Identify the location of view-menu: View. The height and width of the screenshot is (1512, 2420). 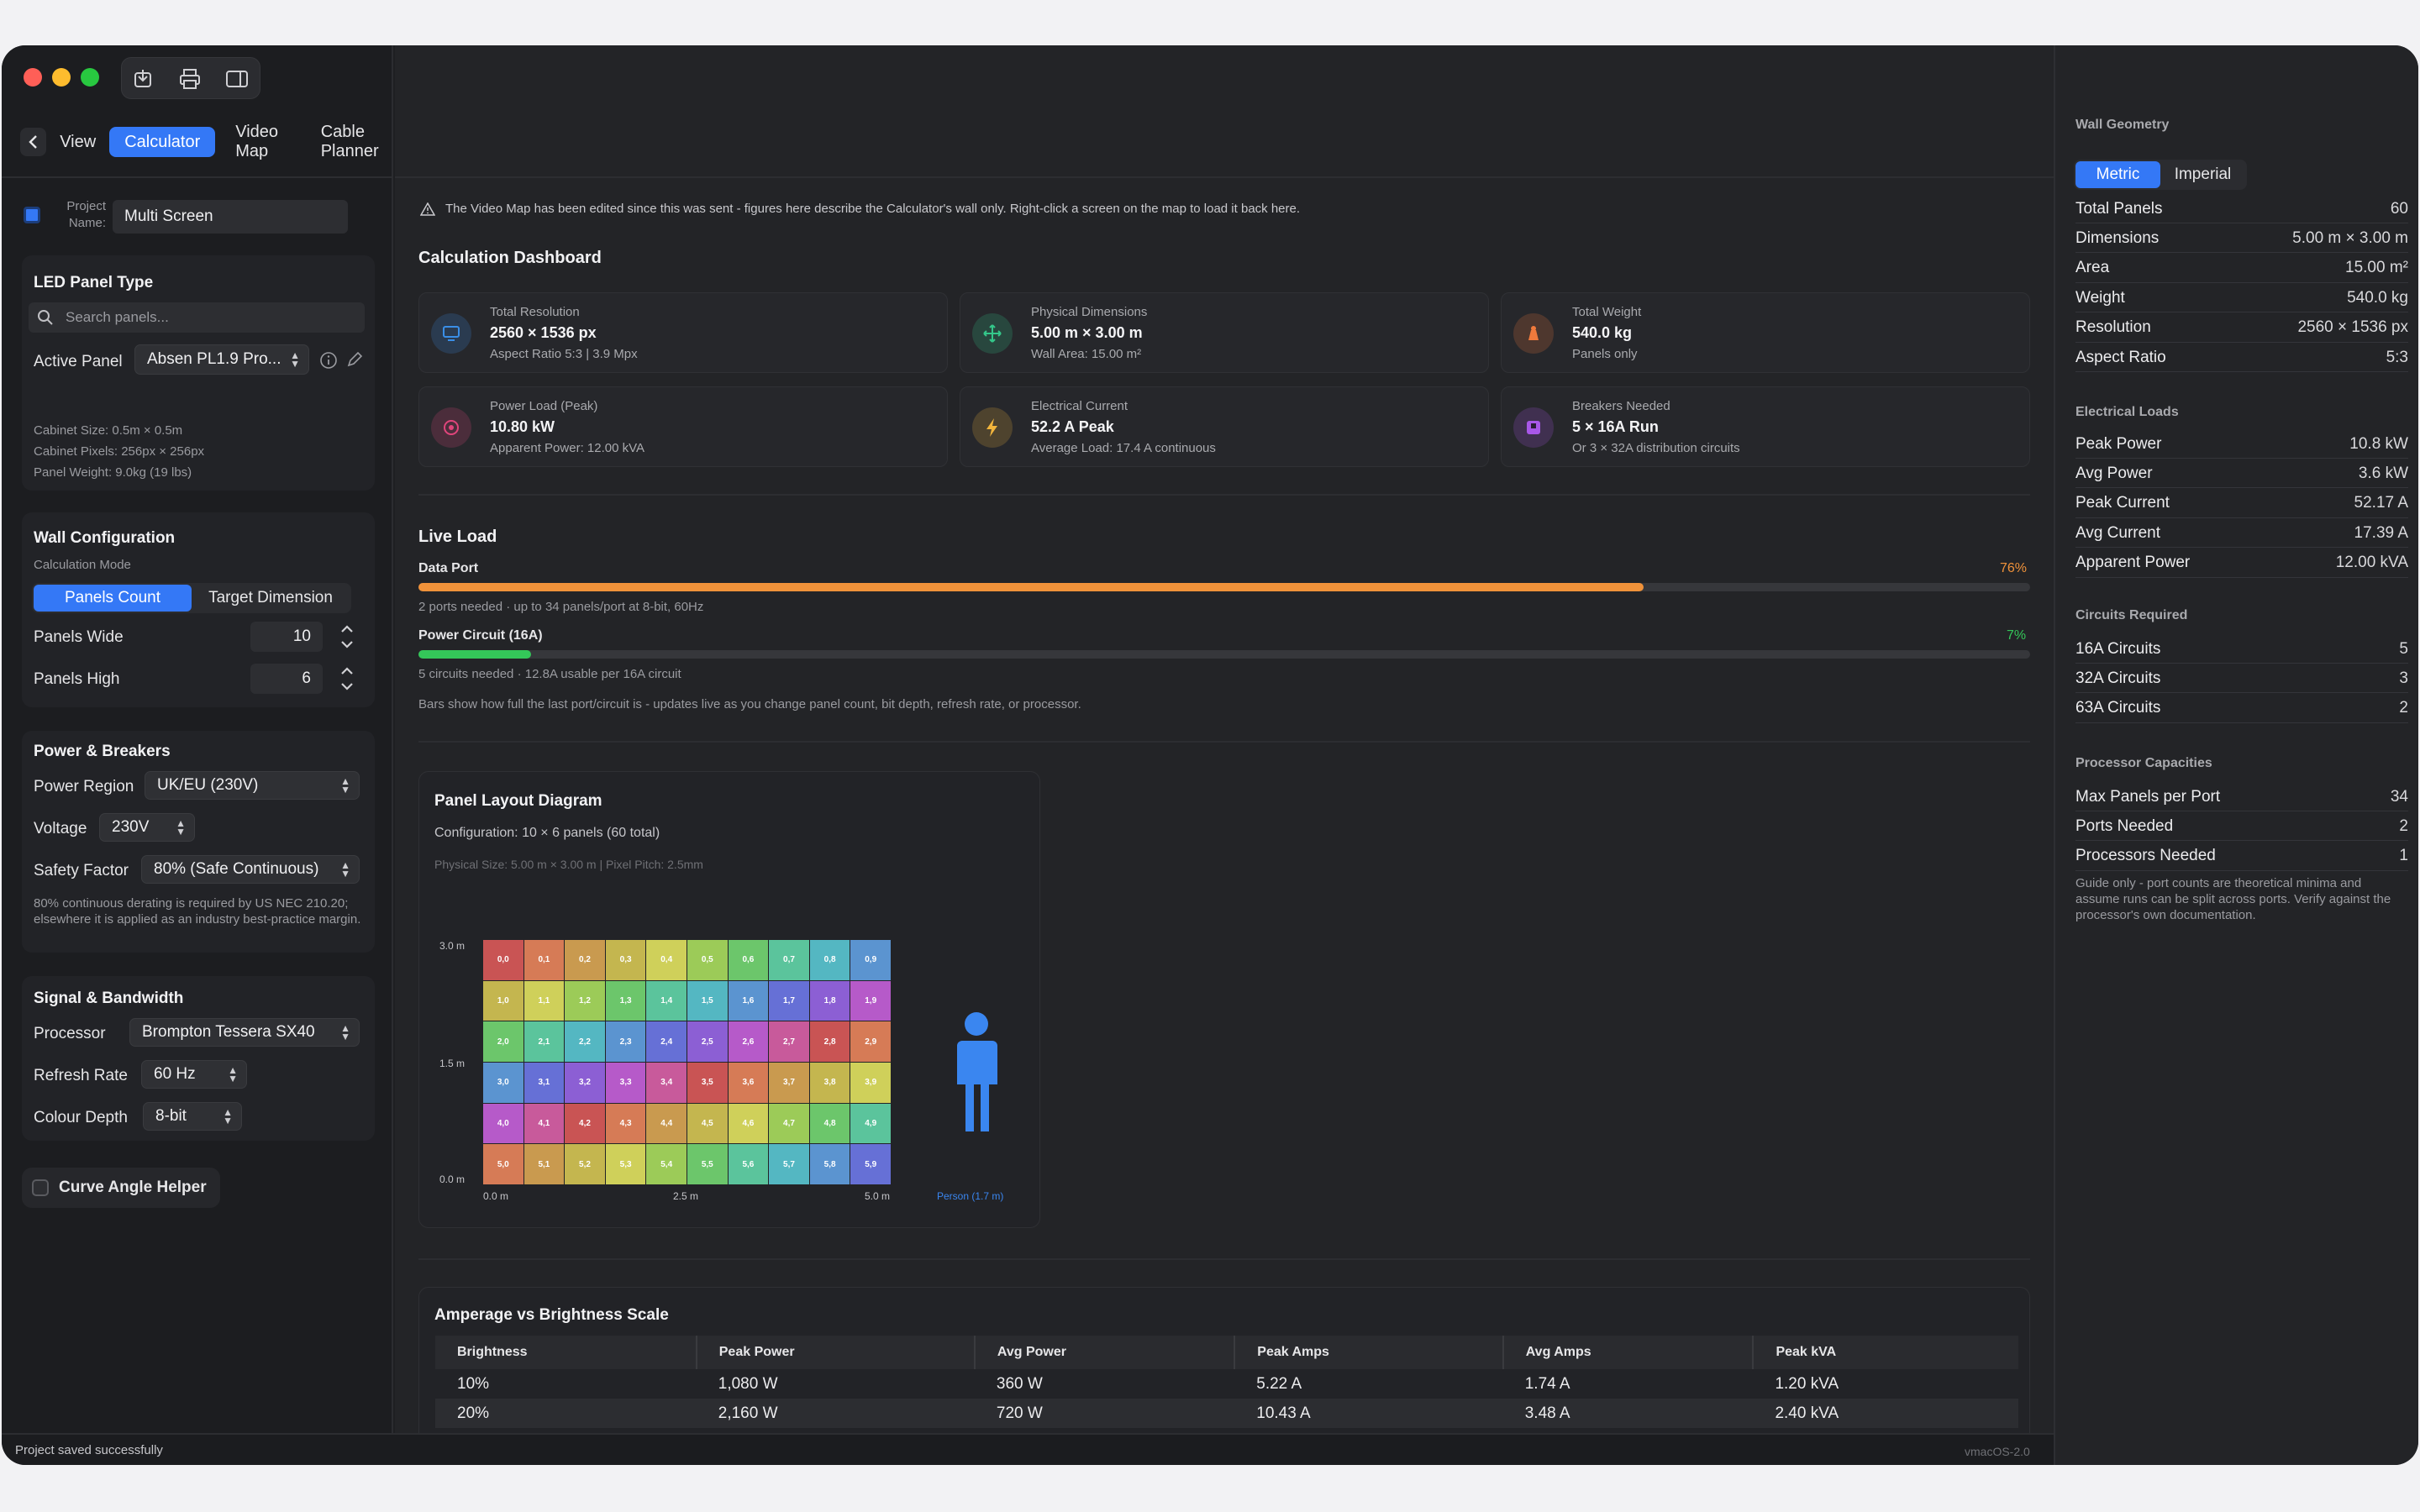
(78, 141).